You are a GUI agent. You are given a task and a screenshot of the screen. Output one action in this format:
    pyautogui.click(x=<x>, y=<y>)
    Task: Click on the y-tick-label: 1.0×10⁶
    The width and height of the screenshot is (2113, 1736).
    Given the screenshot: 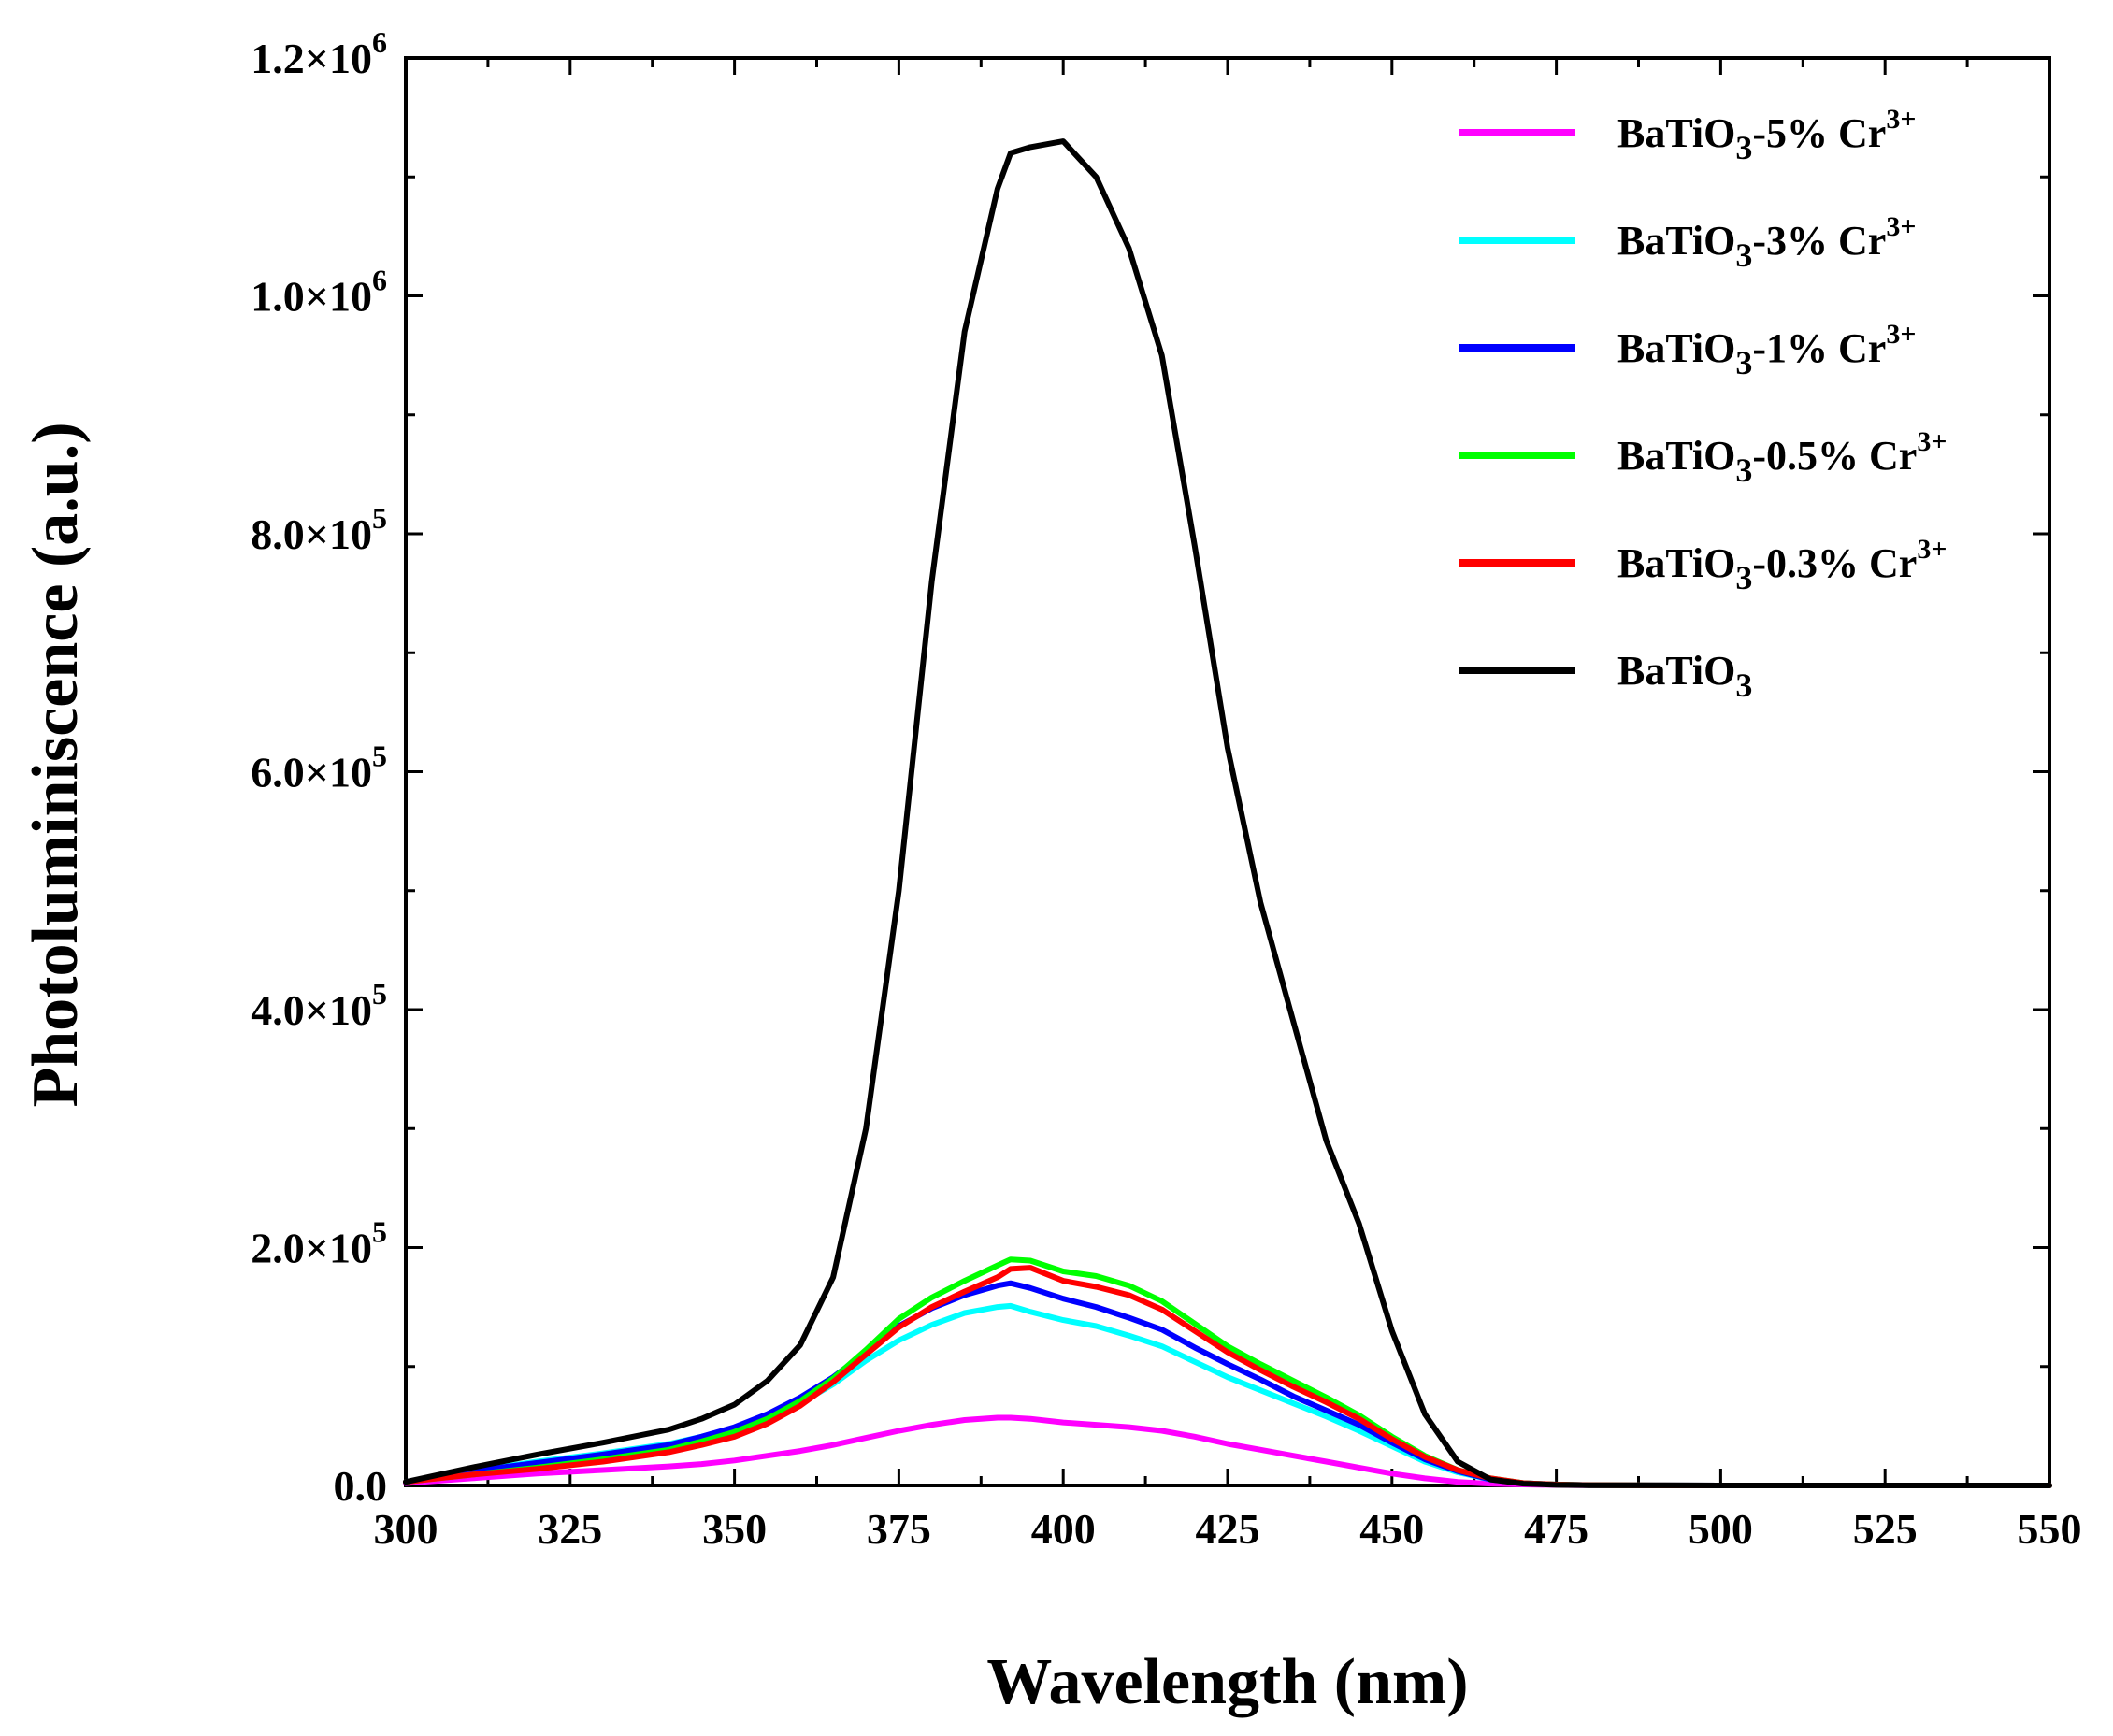 What is the action you would take?
    pyautogui.click(x=319, y=292)
    